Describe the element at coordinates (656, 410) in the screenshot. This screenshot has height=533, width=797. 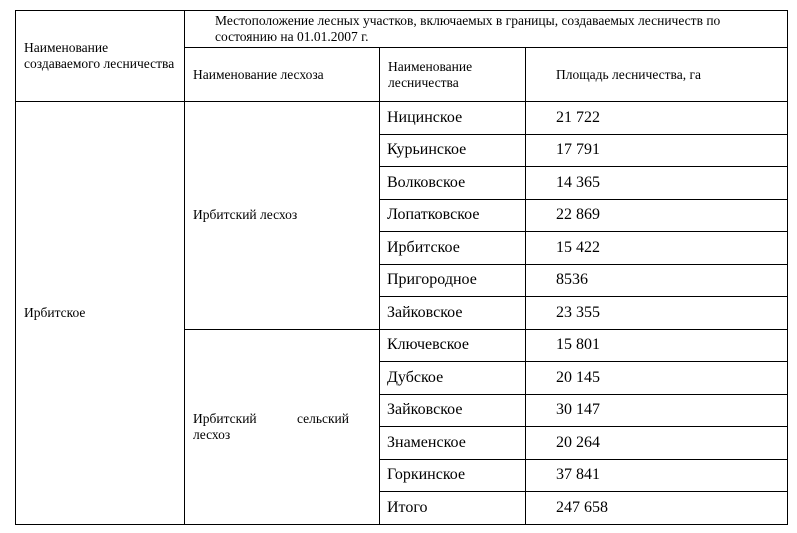
I see `site-area: 30 147` at that location.